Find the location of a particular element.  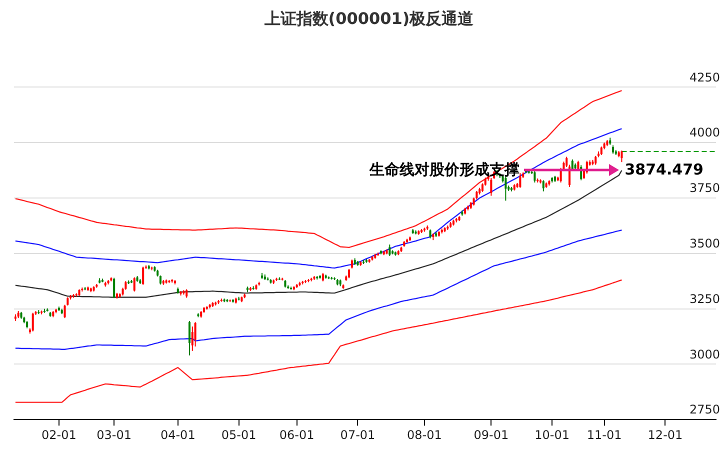

x-tick-label: 11-01 is located at coordinates (604, 435).